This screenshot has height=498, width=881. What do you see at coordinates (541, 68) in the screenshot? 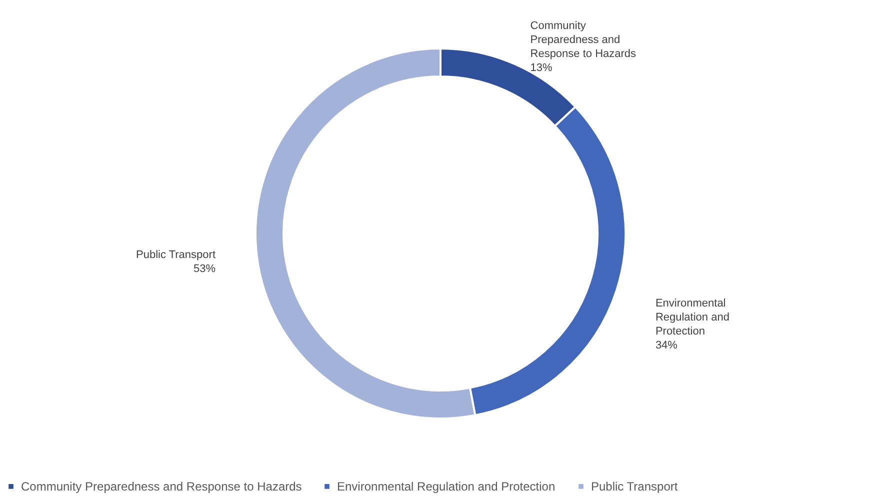
I see `data-label: 13%` at bounding box center [541, 68].